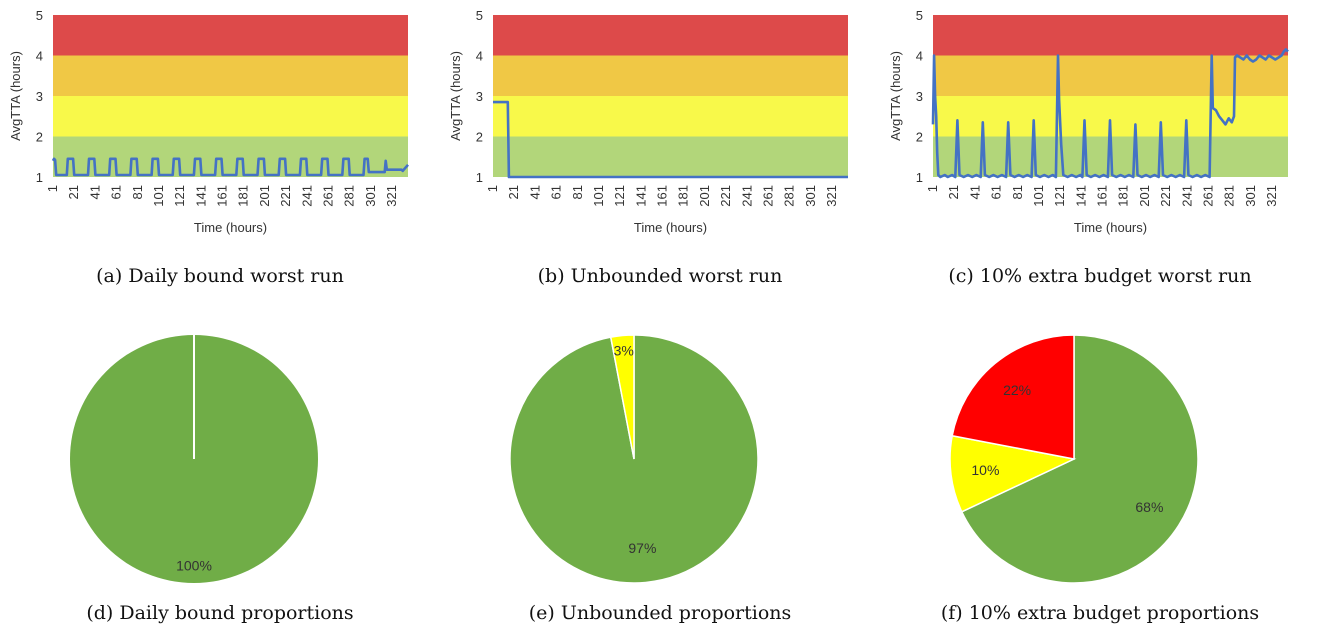  I want to click on pie-slice-label: 3%, so click(624, 350).